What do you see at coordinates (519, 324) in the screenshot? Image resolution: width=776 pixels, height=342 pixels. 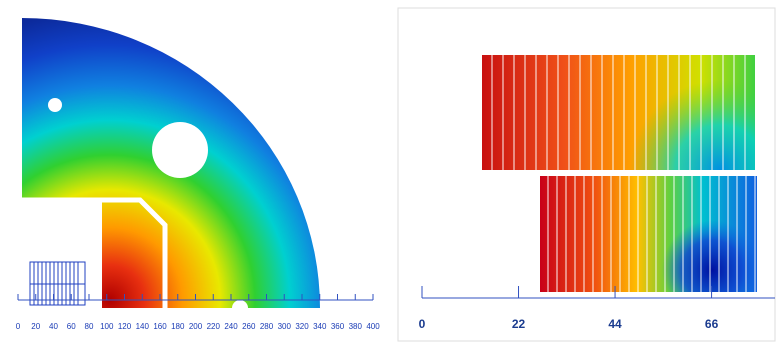 I see `x-tick-label: 22` at bounding box center [519, 324].